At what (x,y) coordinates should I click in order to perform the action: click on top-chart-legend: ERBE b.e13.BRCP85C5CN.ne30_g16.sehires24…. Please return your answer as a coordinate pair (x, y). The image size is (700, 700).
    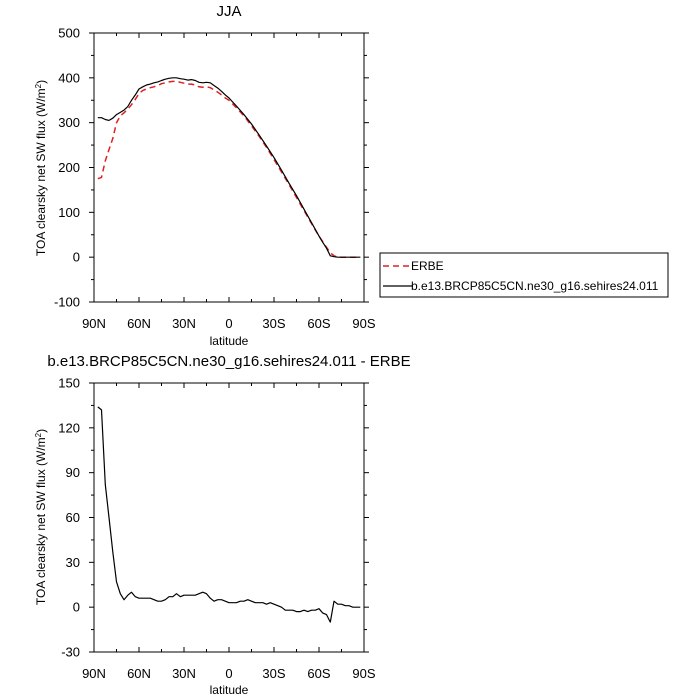
    Looking at the image, I should click on (524, 275).